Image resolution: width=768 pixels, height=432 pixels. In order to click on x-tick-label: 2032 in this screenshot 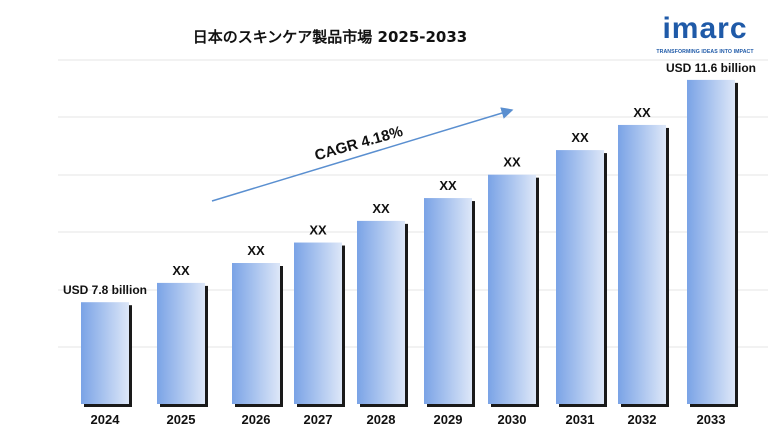, I will do `click(642, 419)`.